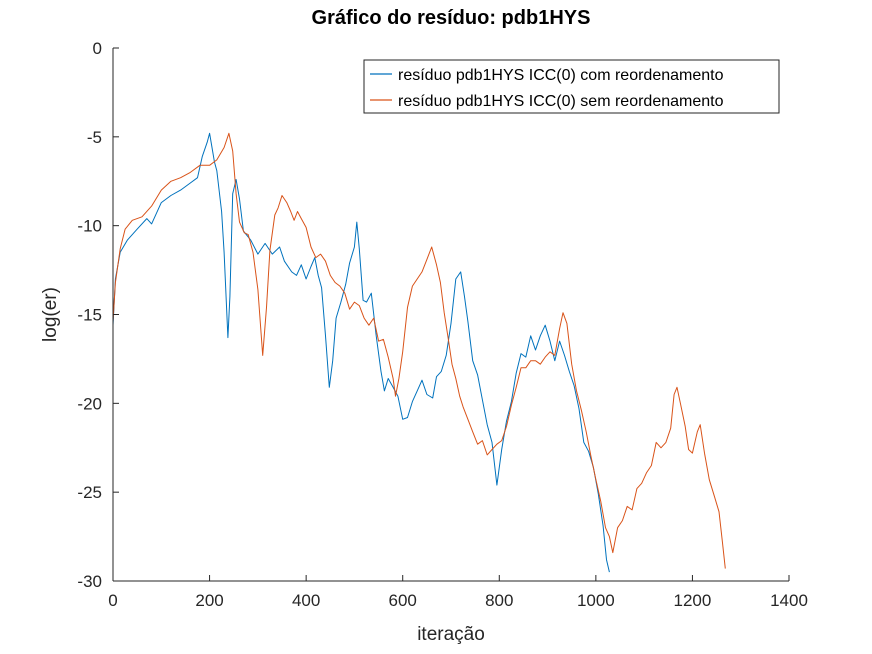 This screenshot has height=654, width=872. Describe the element at coordinates (789, 600) in the screenshot. I see `x-tick-label: 1400` at that location.